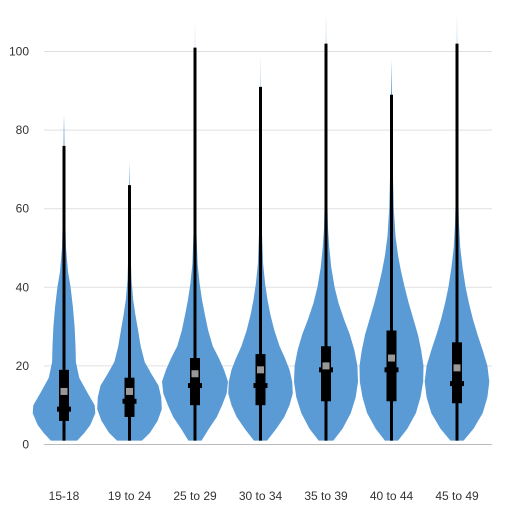 This screenshot has height=511, width=512. Describe the element at coordinates (130, 496) in the screenshot. I see `x-tick-label: 19 to 24` at that location.